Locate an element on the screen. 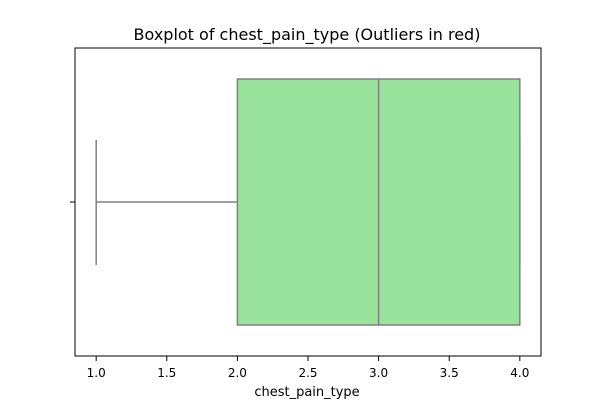 This screenshot has width=600, height=400. x-axis: 1.0 1.5 2.0 2.5 3.0 3.5 4.0 is located at coordinates (308, 368).